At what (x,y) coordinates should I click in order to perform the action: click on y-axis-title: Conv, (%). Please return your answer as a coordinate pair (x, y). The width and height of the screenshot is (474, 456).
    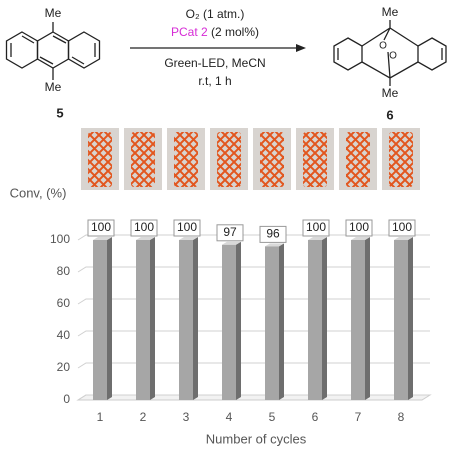
    Looking at the image, I should click on (38, 192).